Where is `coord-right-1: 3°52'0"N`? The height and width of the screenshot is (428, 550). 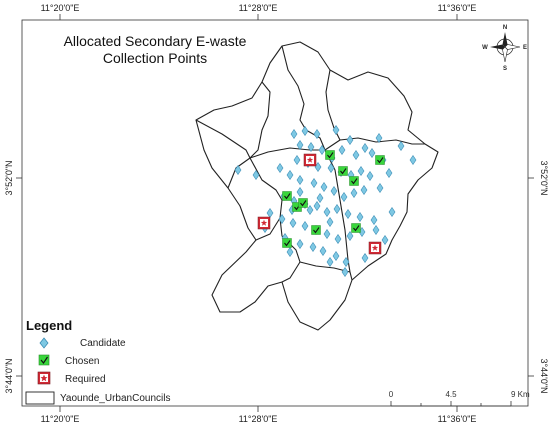 coord-right-1: 3°52'0"N is located at coordinates (544, 177).